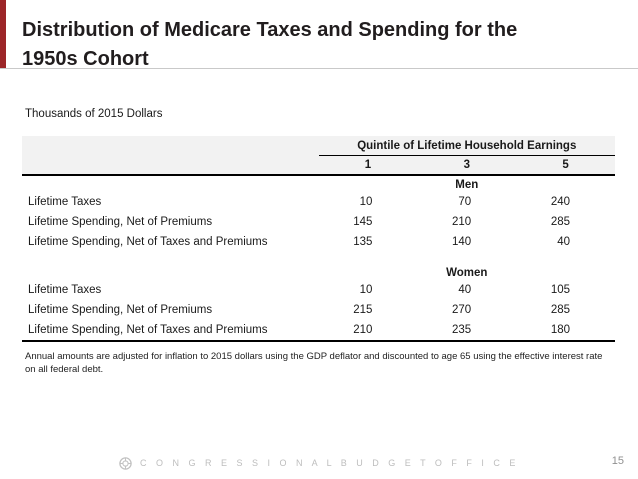  Describe the element at coordinates (465, 202) in the screenshot. I see `cell-value: 70` at that location.